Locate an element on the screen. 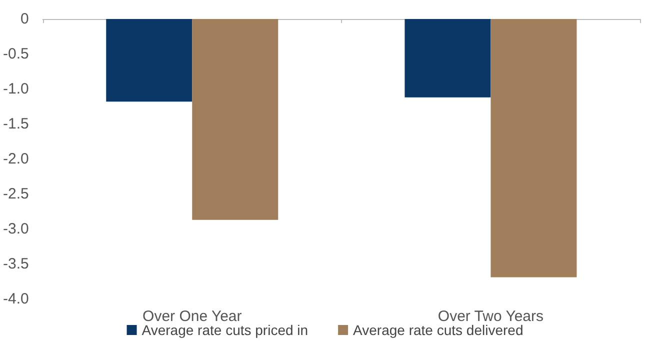 This screenshot has height=350, width=650. y-tick-label: -3.0 is located at coordinates (15, 229).